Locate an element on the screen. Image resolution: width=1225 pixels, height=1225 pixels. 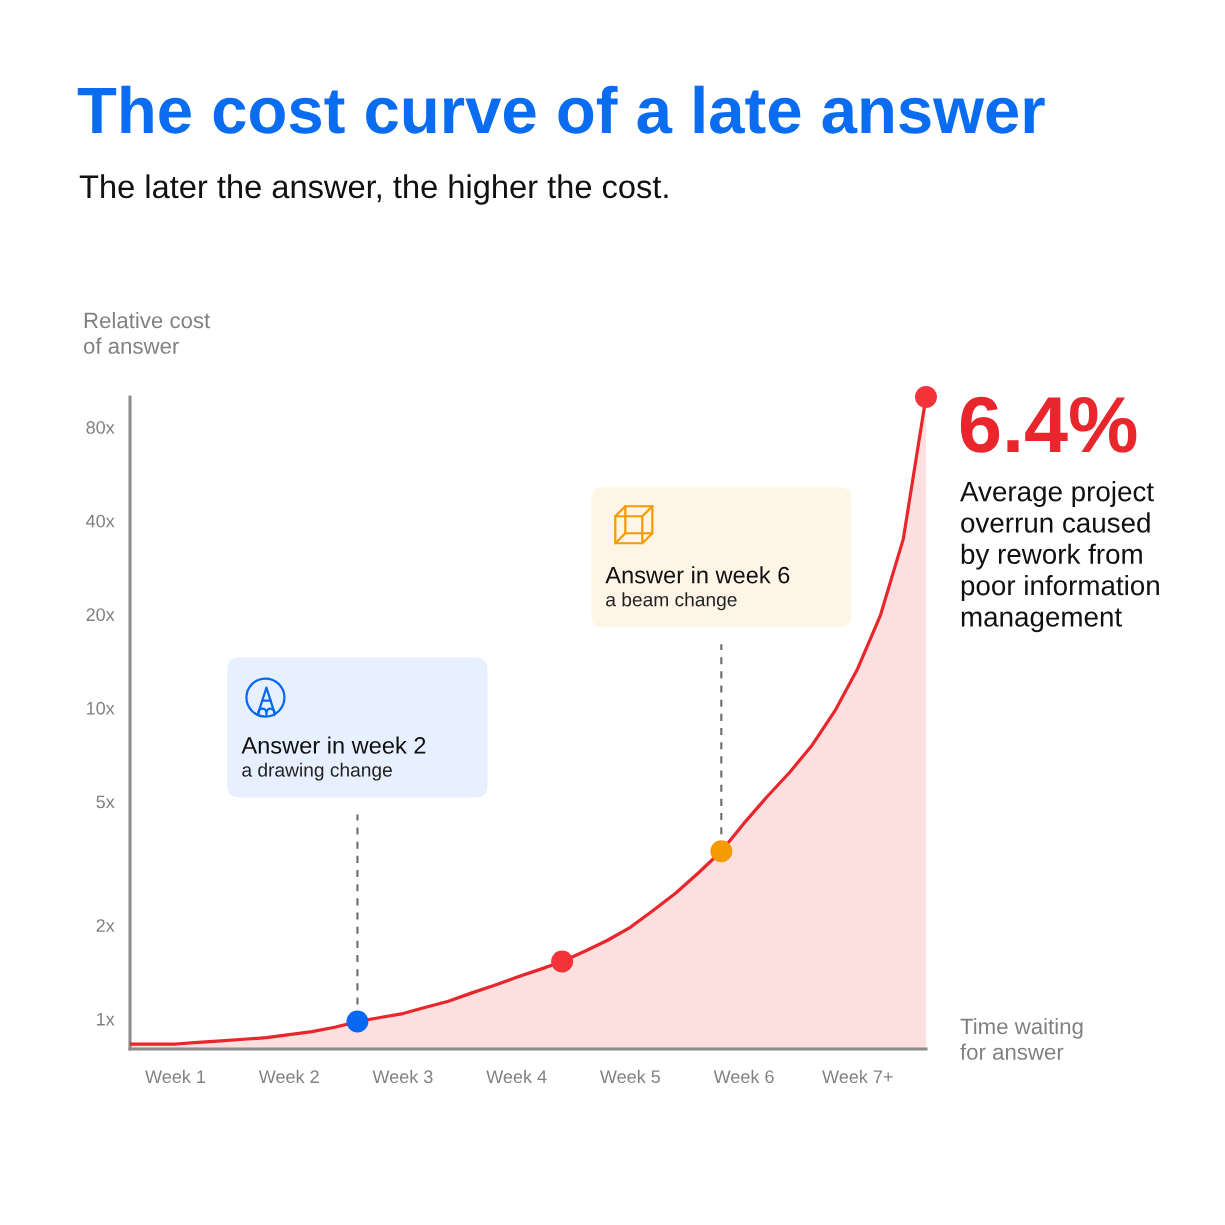
y-tick-label: 40x is located at coordinates (100, 521).